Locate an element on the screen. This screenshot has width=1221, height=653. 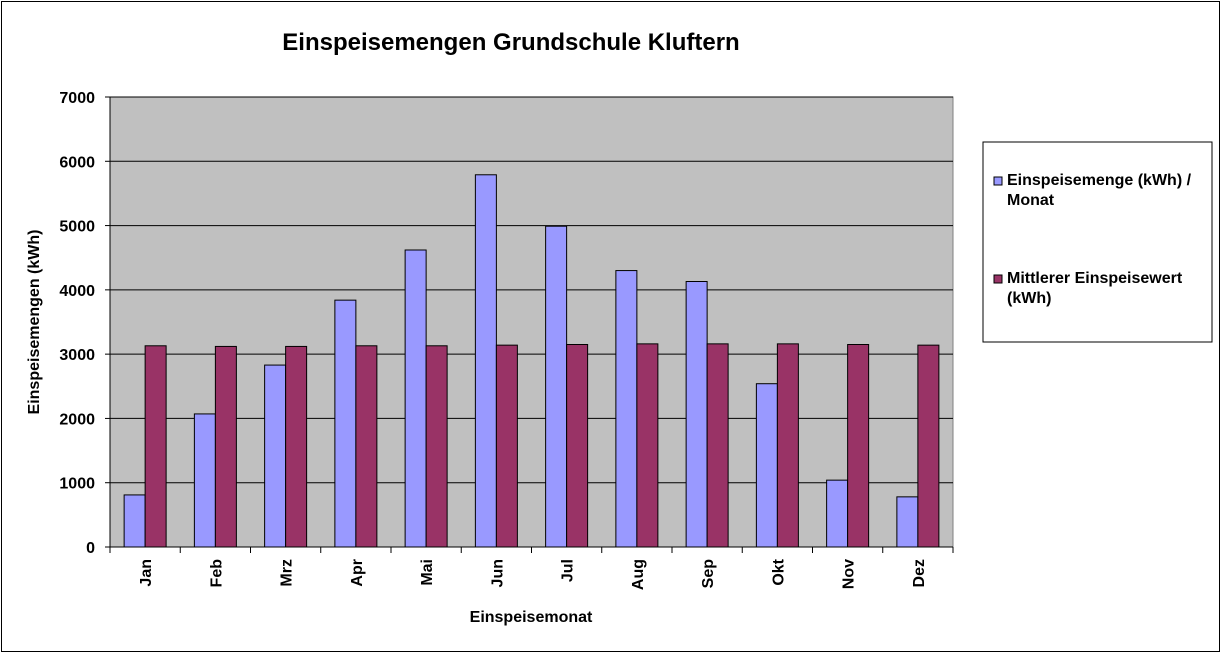
y-tick-label: 1000 is located at coordinates (77, 484).